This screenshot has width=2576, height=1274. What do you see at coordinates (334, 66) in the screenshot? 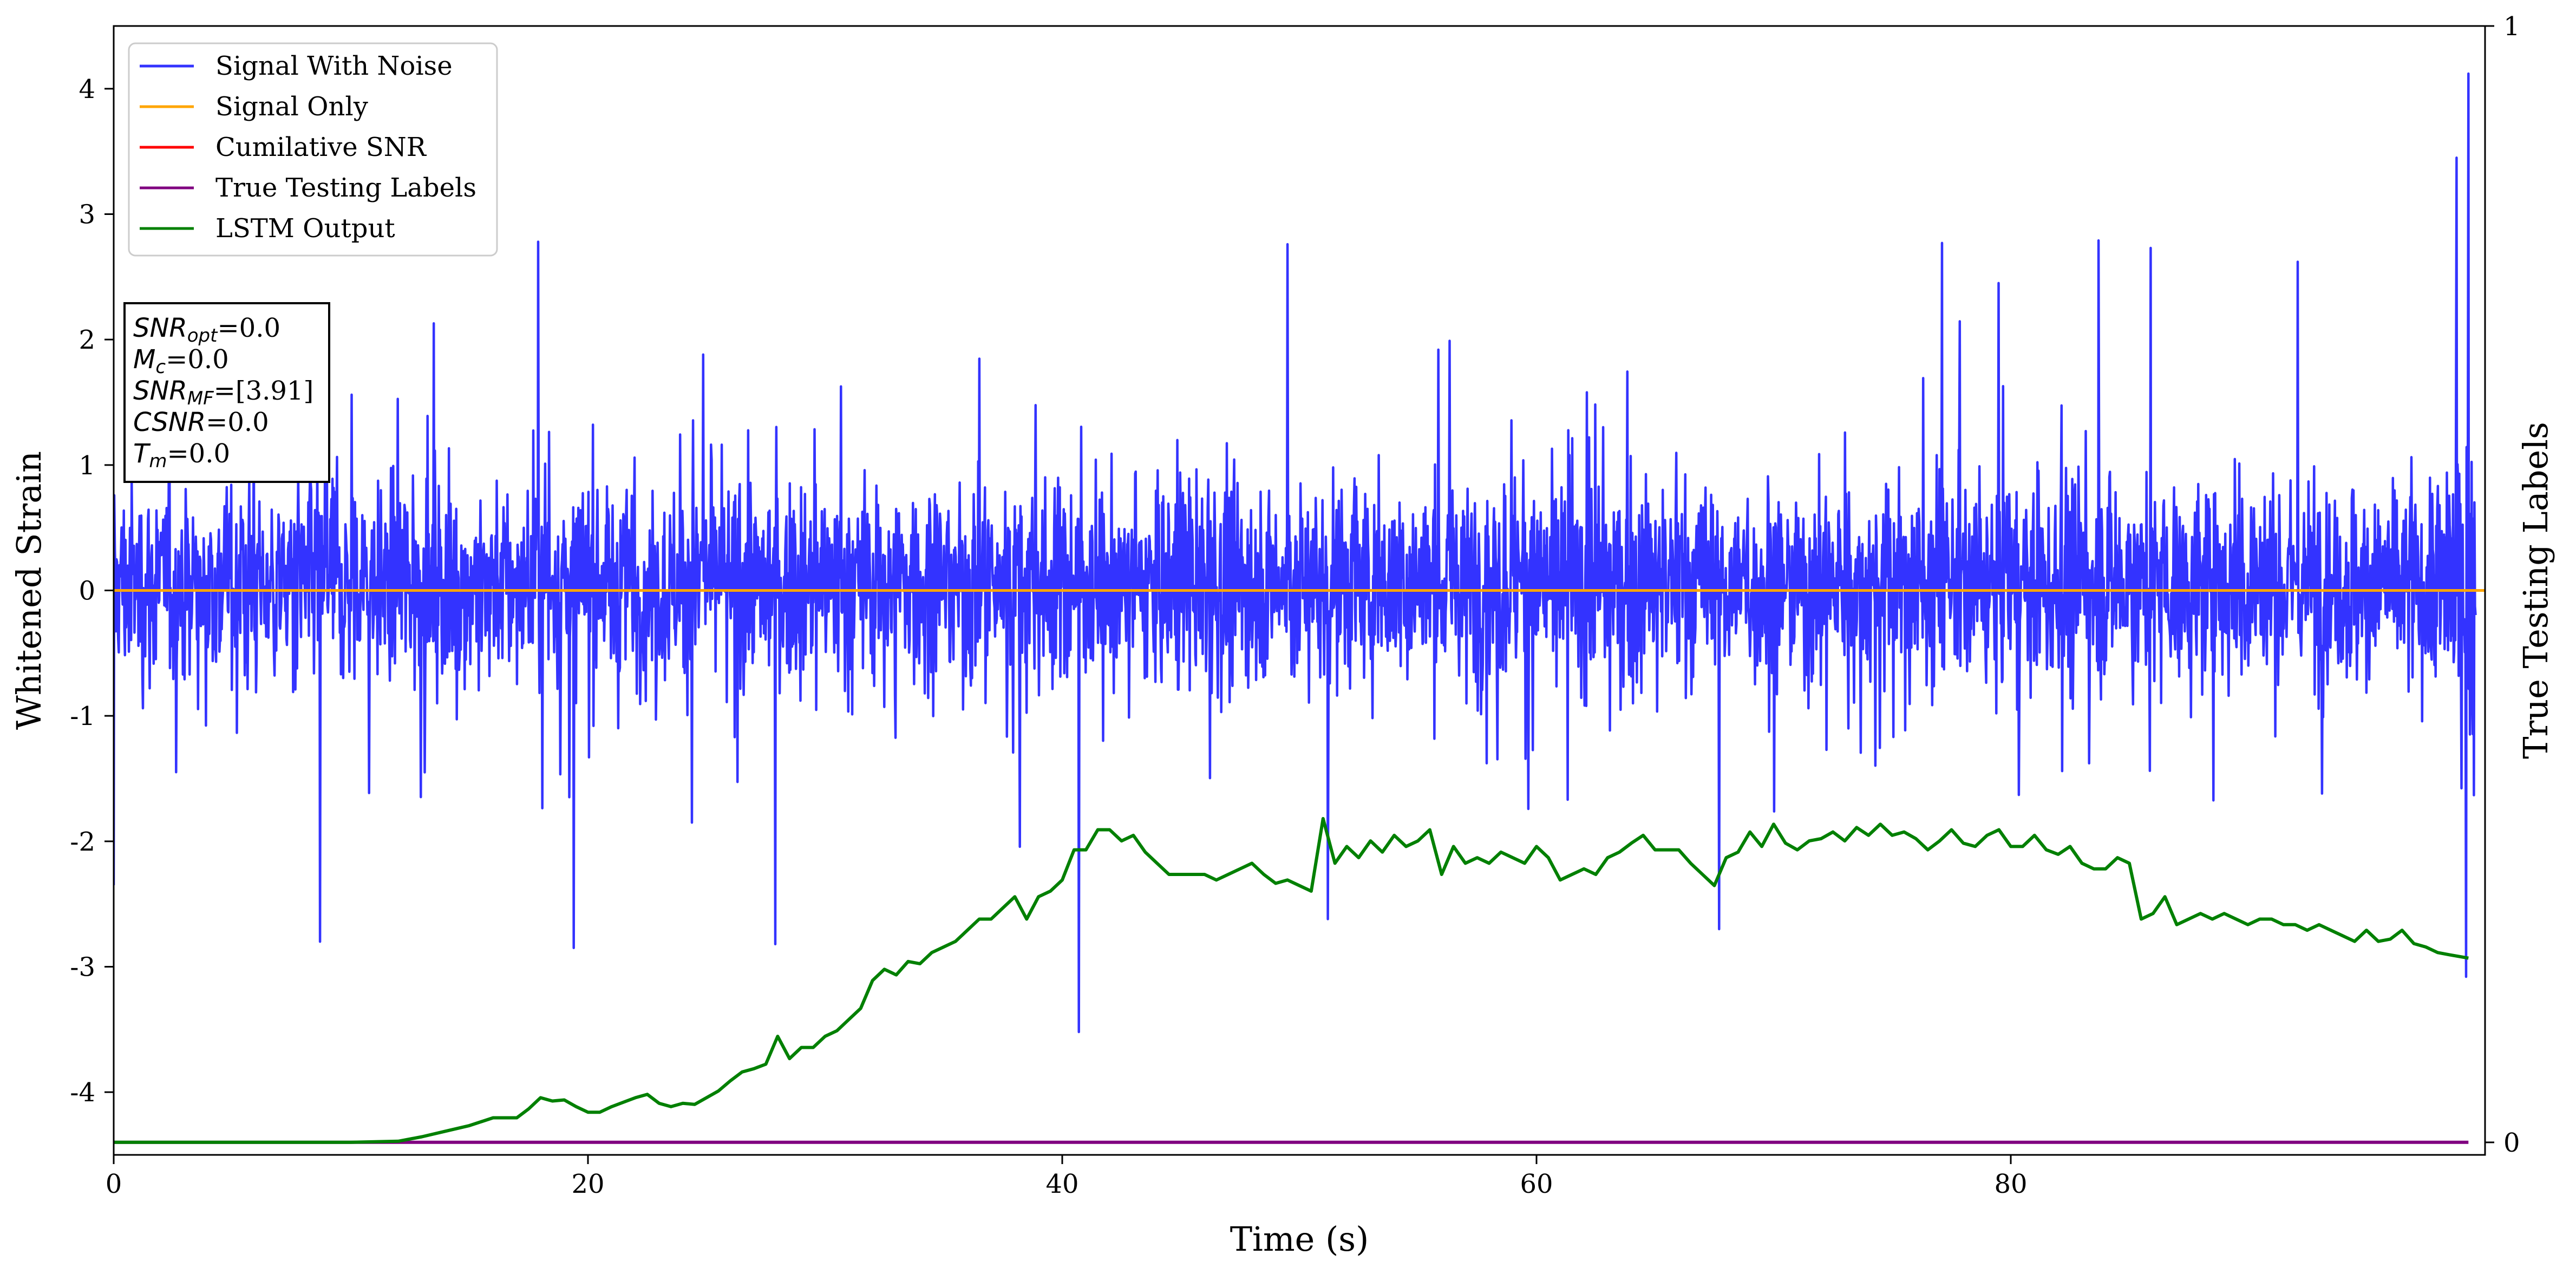
I see `legend-label: Signal With Noise` at bounding box center [334, 66].